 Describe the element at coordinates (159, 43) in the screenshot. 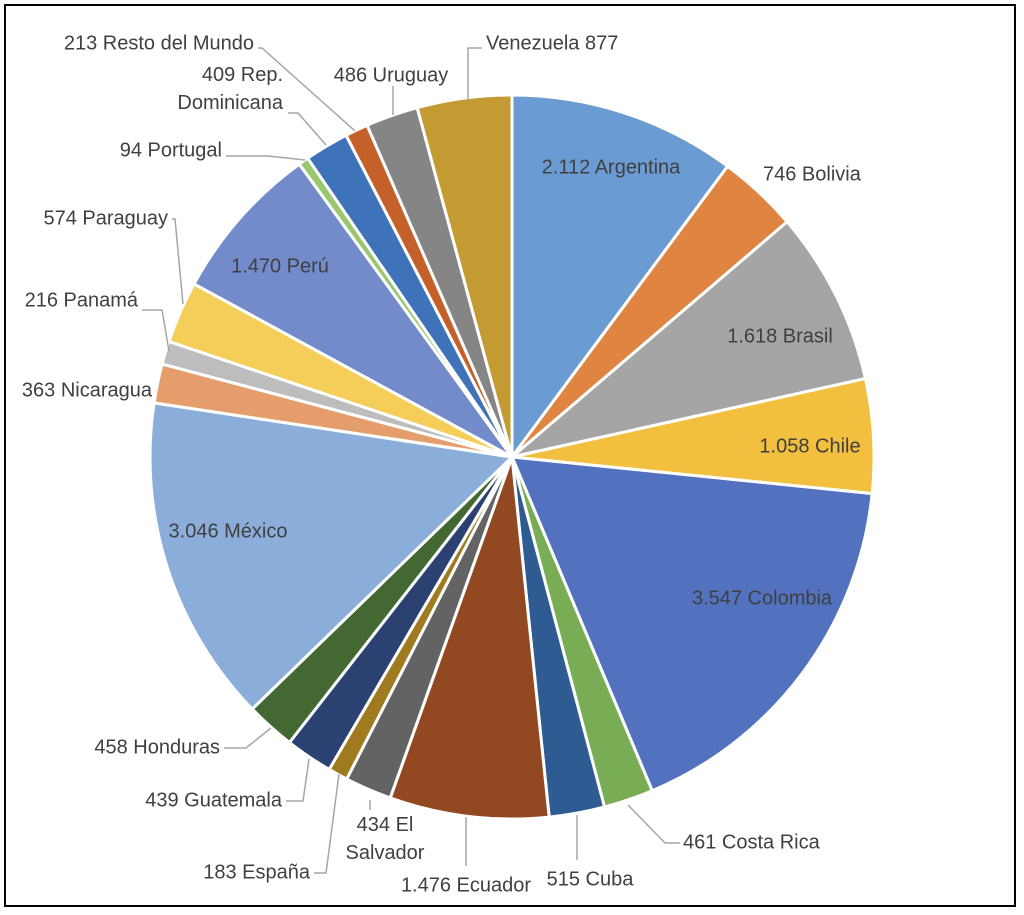

I see `data-label: 213 Resto del Mundo` at that location.